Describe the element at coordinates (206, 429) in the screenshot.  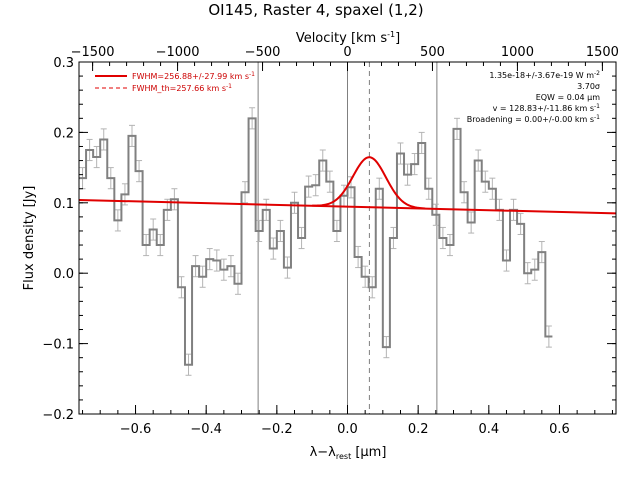
I see `x-tick-label: −0.4` at that location.